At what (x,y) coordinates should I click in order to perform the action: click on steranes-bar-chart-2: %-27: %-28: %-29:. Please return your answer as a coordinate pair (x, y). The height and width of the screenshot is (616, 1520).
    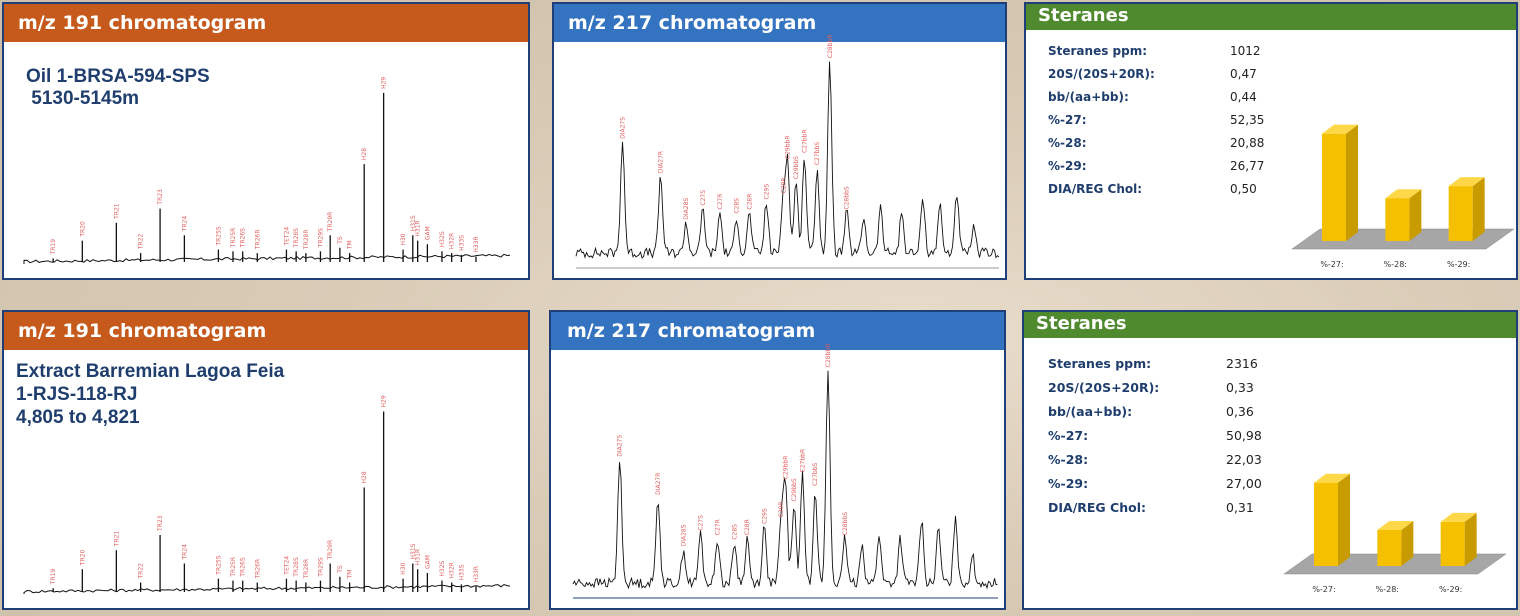
    Looking at the image, I should click on (1395, 533).